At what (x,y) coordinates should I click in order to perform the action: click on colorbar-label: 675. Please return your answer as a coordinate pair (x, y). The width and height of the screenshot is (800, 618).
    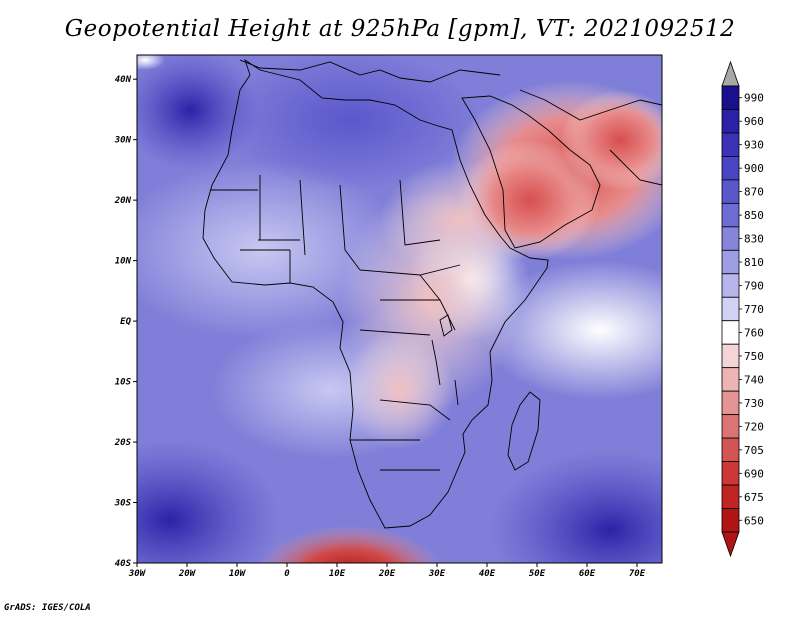
    Looking at the image, I should click on (754, 497).